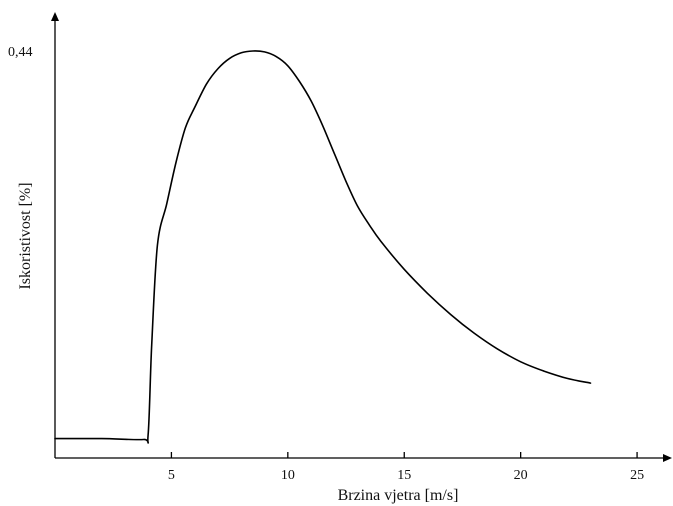  Describe the element at coordinates (637, 475) in the screenshot. I see `x-tick-label: 25` at that location.